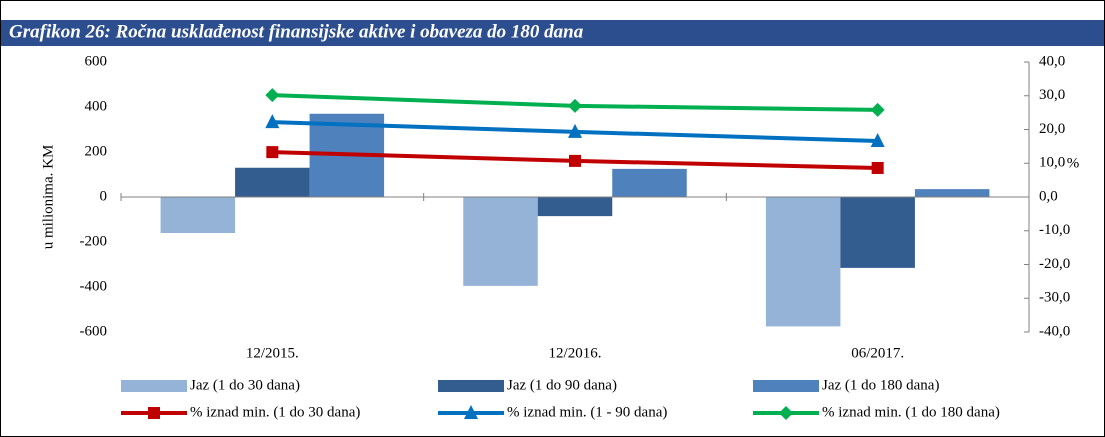 This screenshot has height=437, width=1105. Describe the element at coordinates (911, 412) in the screenshot. I see `legend-label: % iznad min. (1 do 180 dana)` at that location.